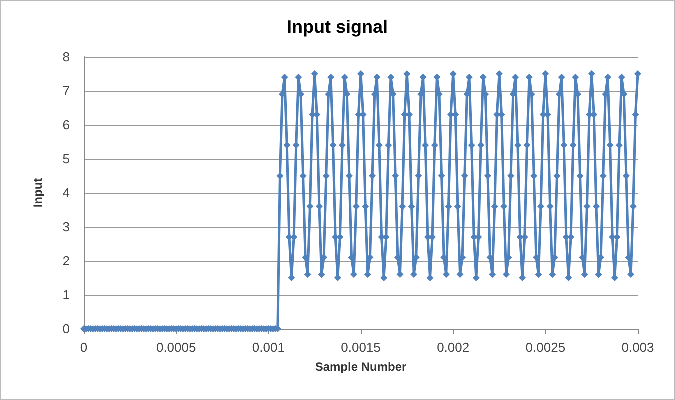 The image size is (675, 400). What do you see at coordinates (361, 367) in the screenshot?
I see `x-axis-title: Sample Number` at bounding box center [361, 367].